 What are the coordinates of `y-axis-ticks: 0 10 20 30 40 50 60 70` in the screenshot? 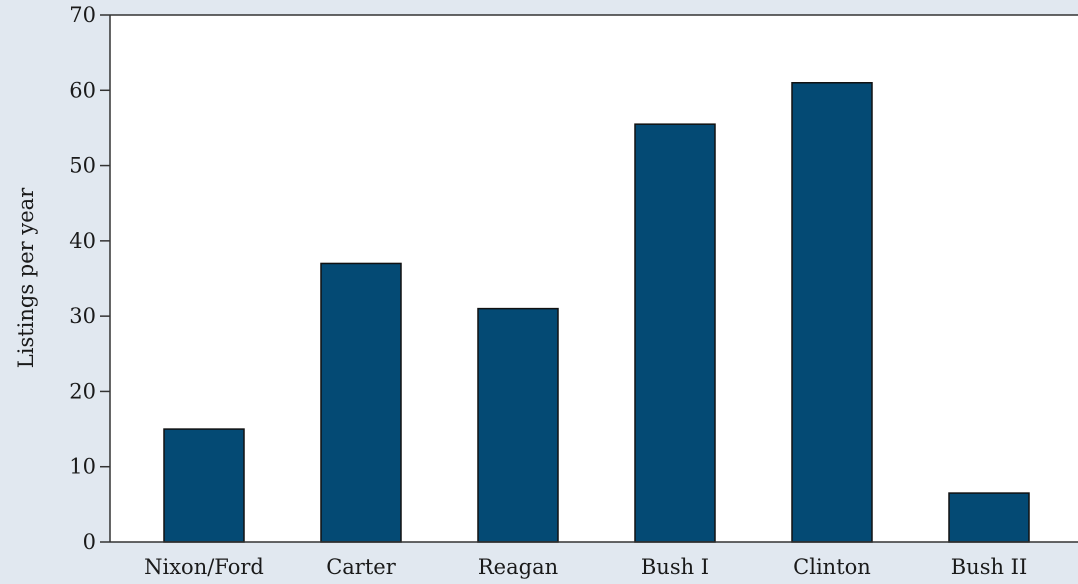 It's located at (89, 278).